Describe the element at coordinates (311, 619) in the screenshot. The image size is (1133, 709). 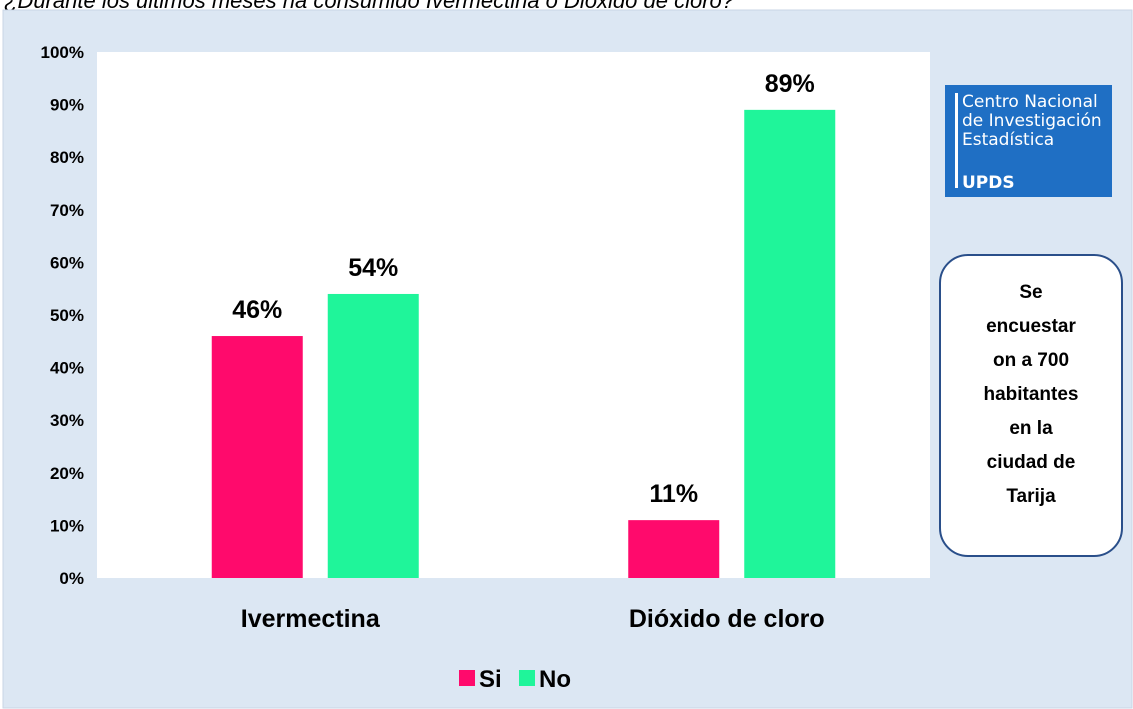
I see `x-tick-label: Ivermectina` at that location.